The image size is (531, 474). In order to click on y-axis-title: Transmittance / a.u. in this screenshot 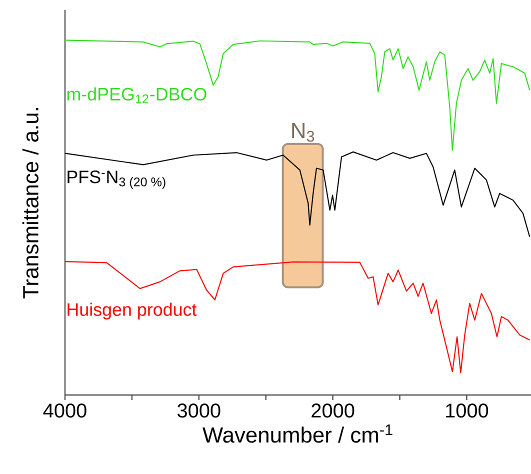, I will do `click(30, 203)`.